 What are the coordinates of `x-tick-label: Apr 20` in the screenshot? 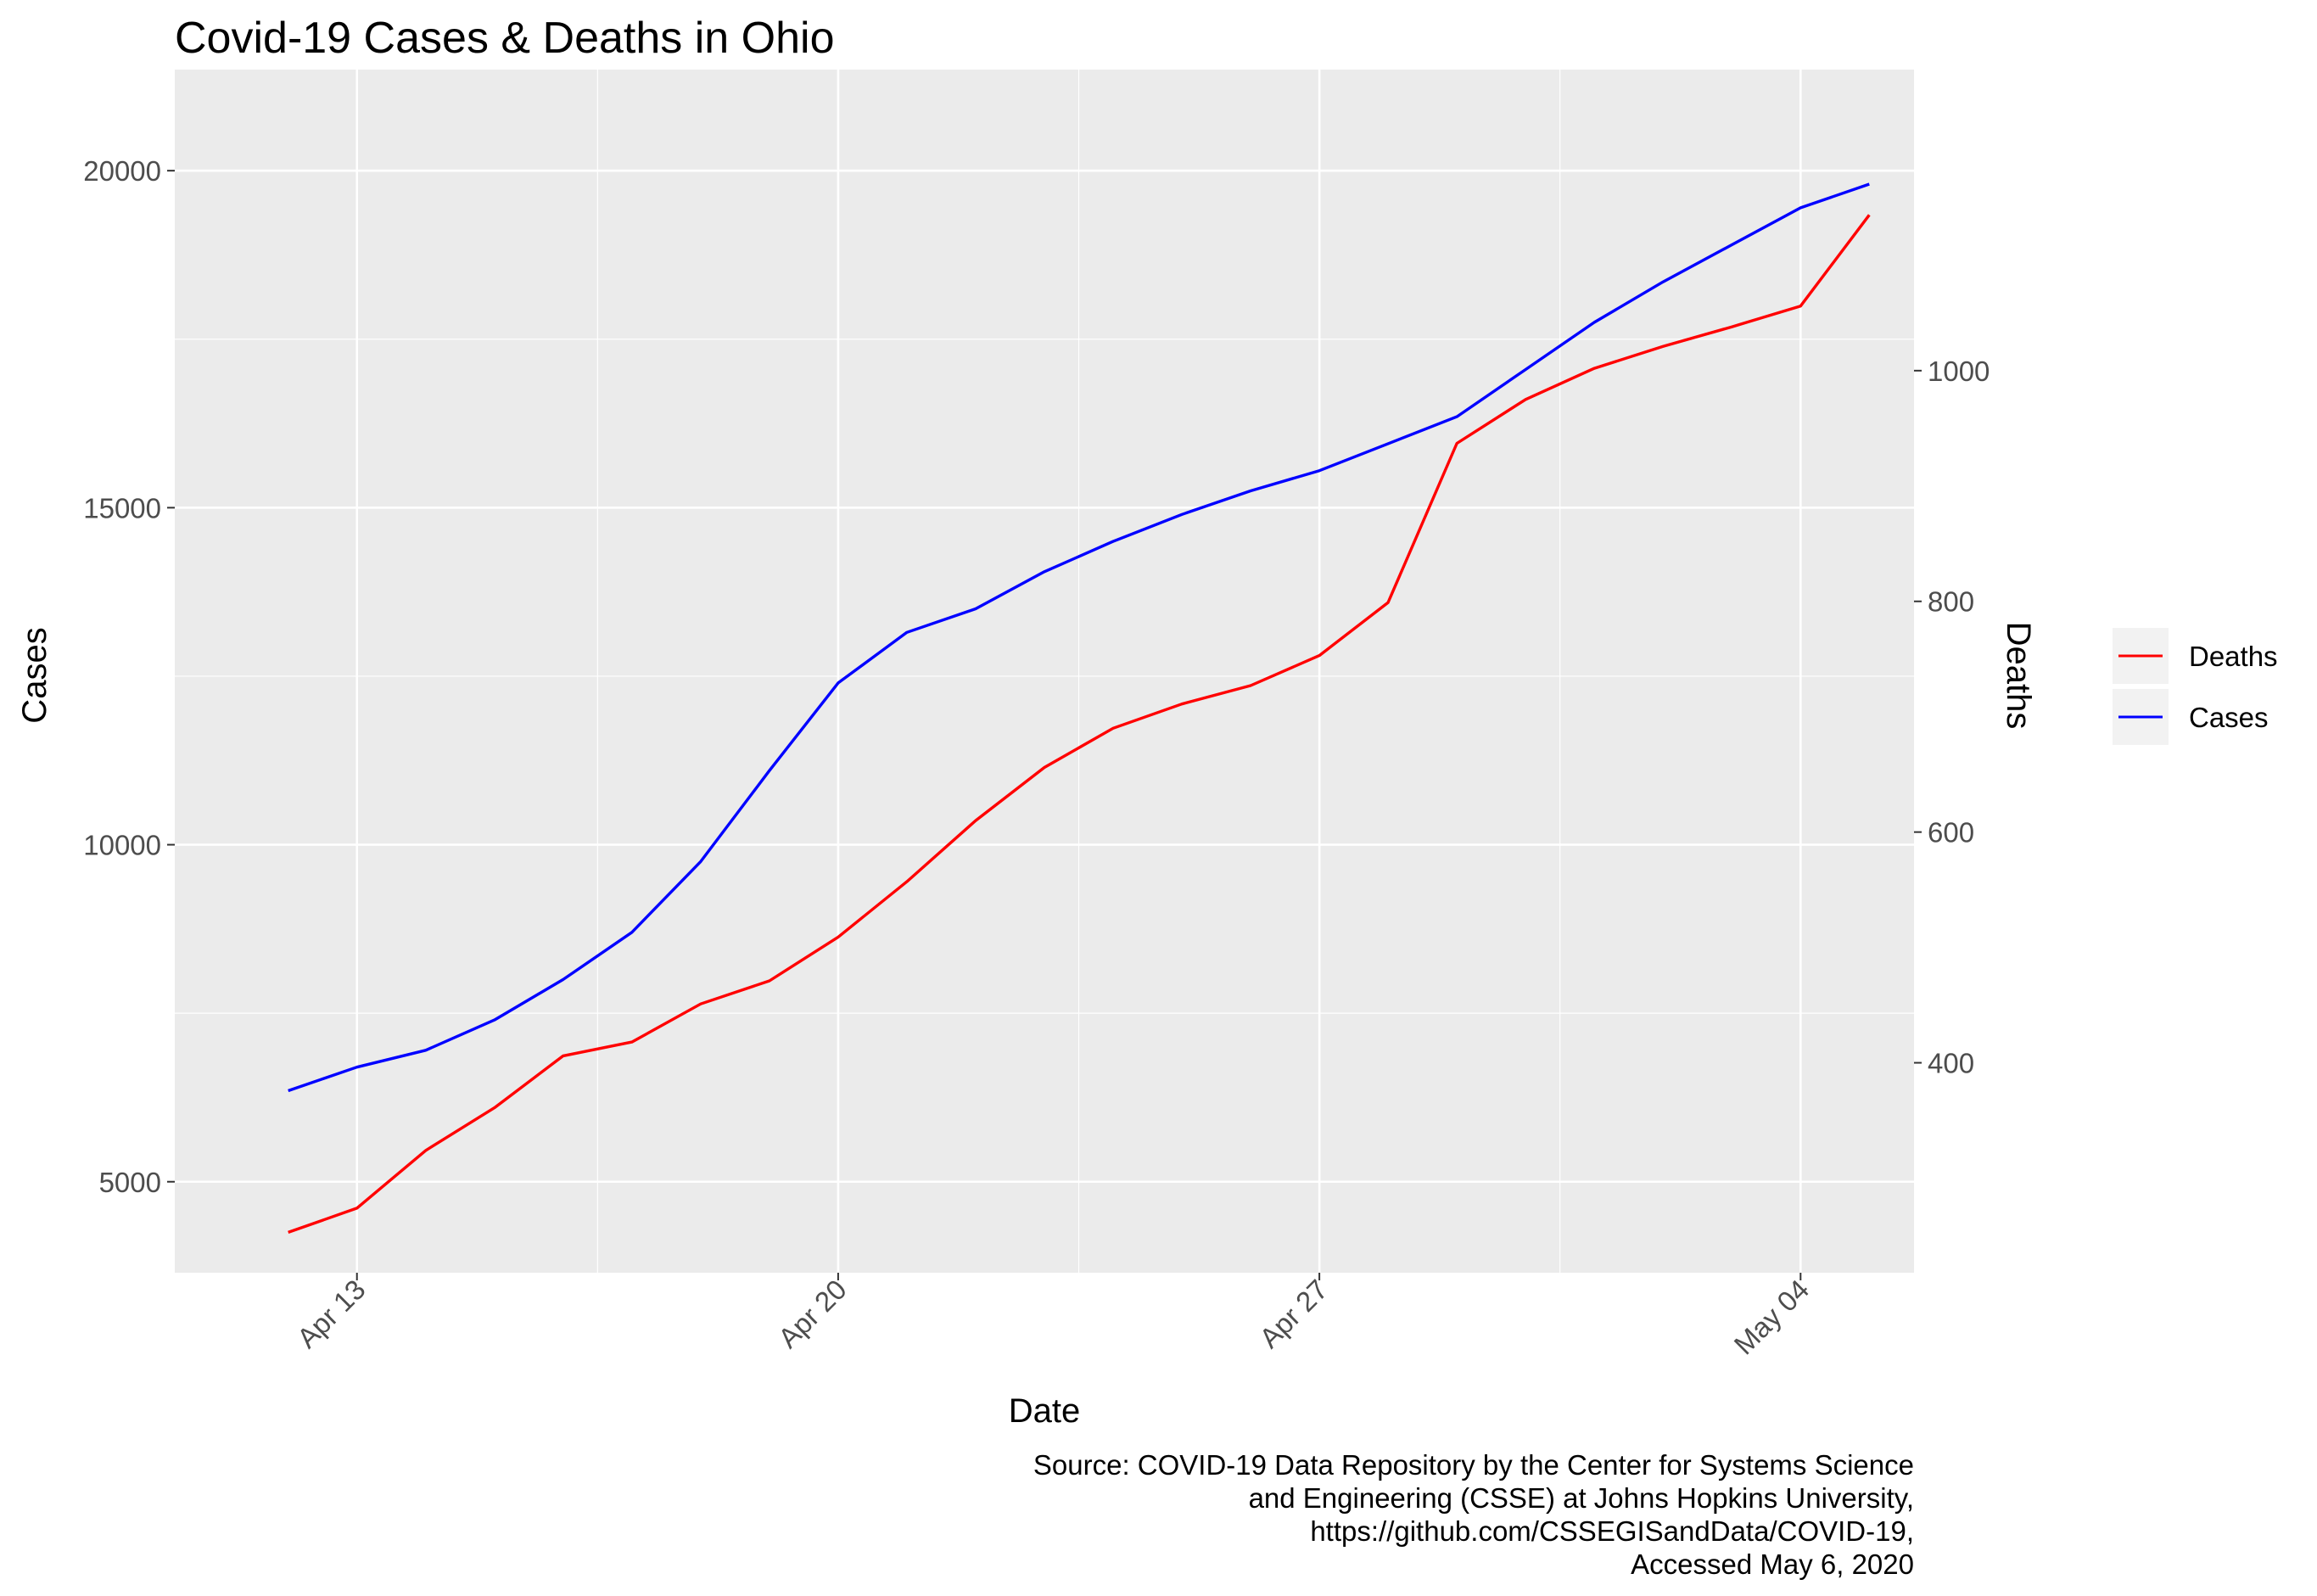 It's located at (812, 1314).